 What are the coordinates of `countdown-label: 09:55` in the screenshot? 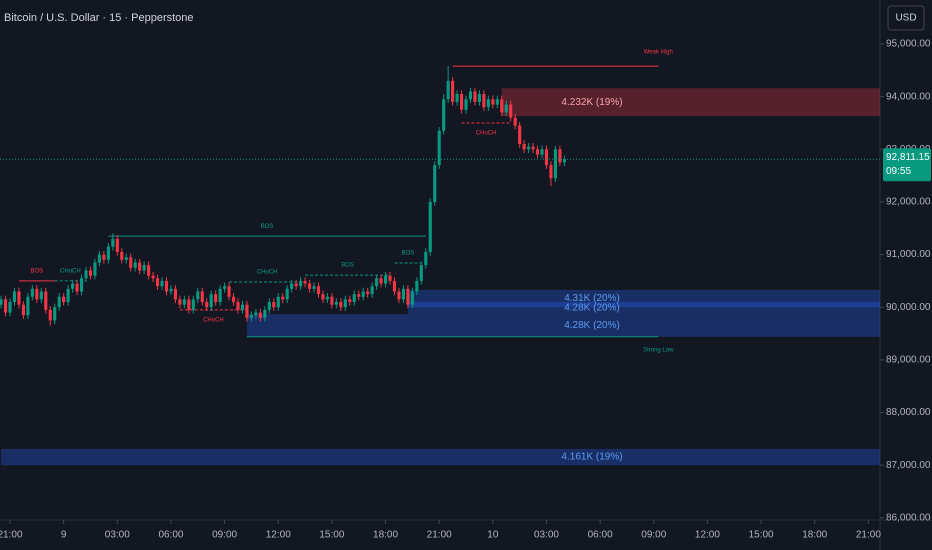 It's located at (898, 171).